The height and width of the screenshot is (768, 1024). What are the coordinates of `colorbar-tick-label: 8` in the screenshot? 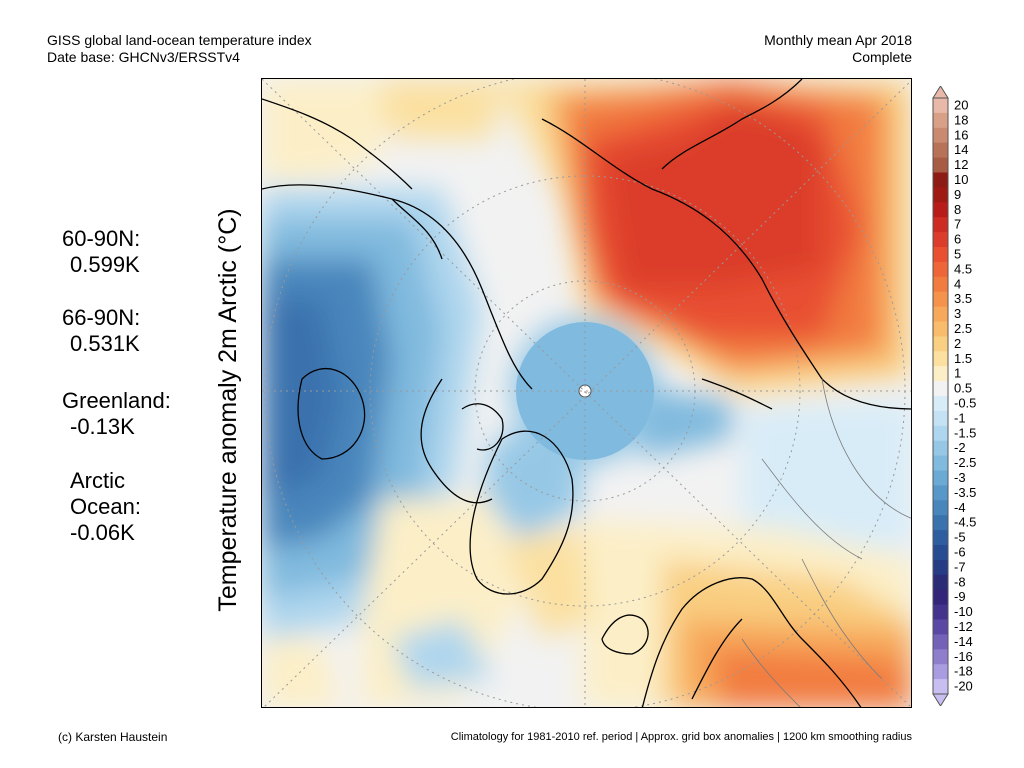 It's located at (957, 209).